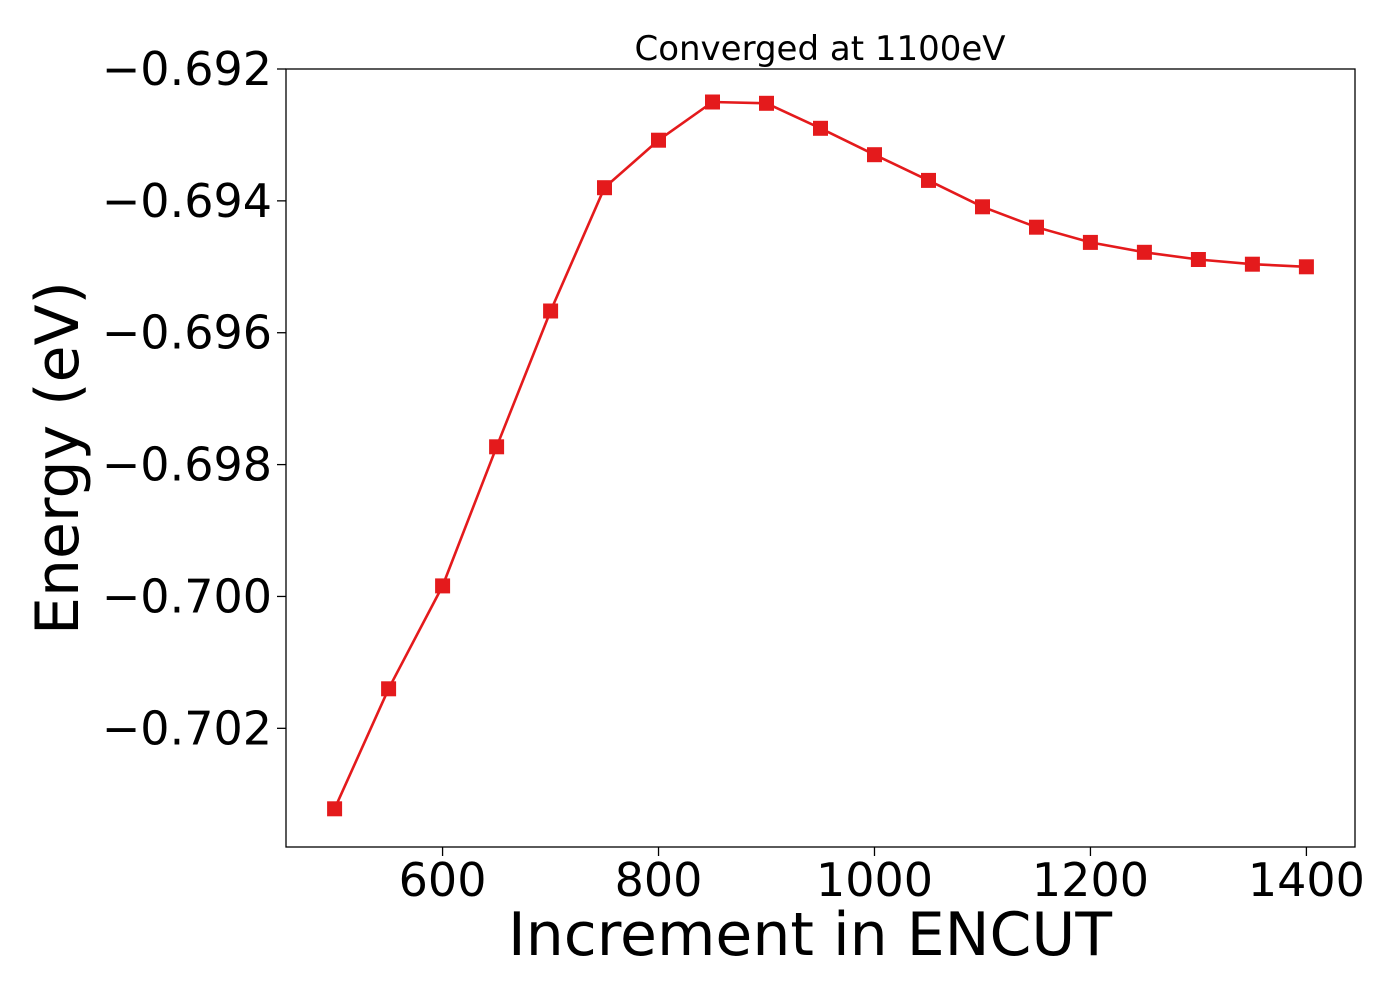 The image size is (1400, 1000). What do you see at coordinates (187, 201) in the screenshot?
I see `y-tick-label: −0.694` at bounding box center [187, 201].